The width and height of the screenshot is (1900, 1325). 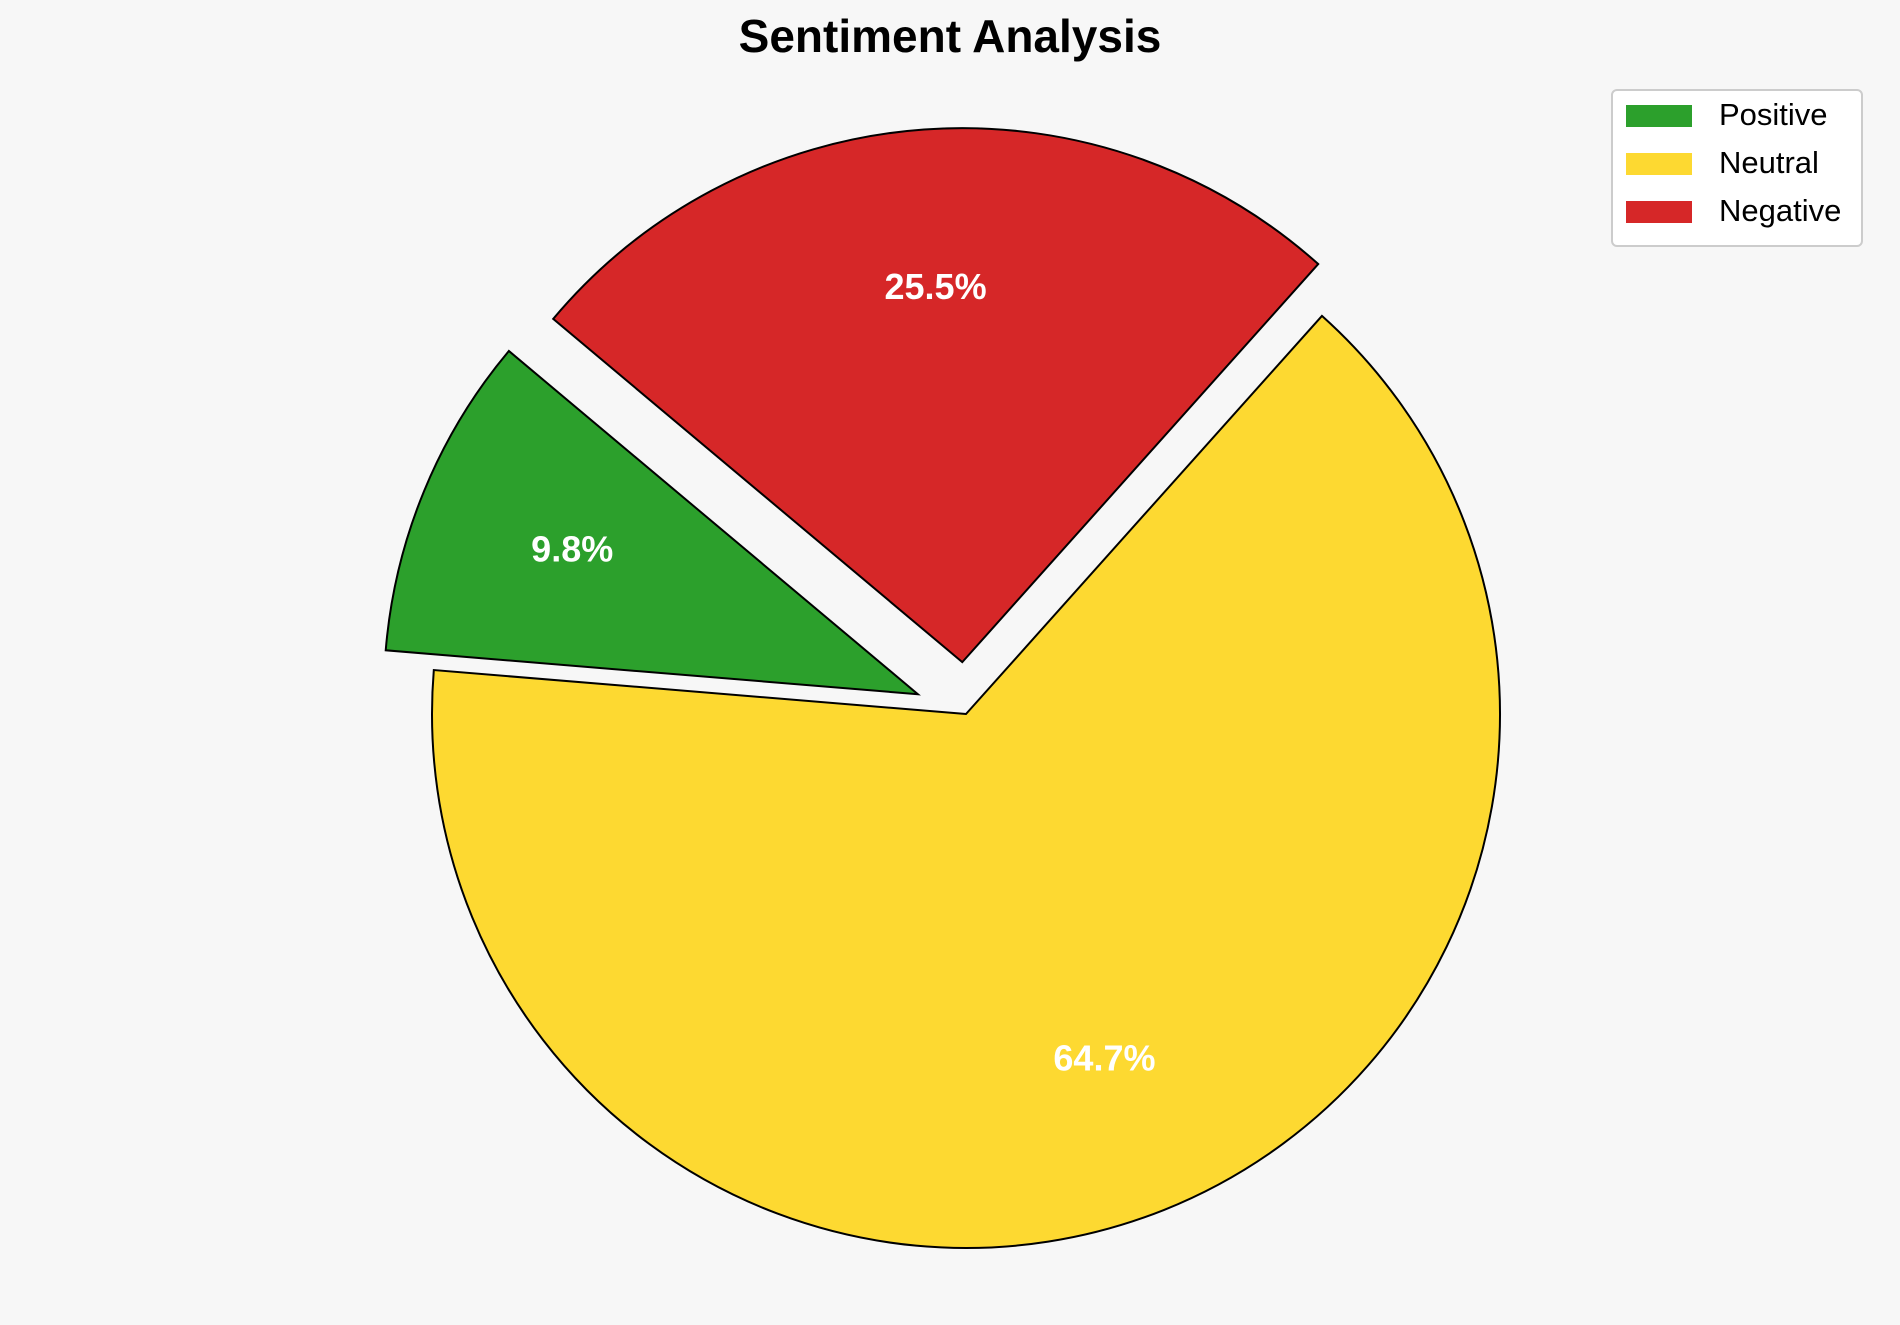 What do you see at coordinates (936, 286) in the screenshot?
I see `slice-label: 25.5%` at bounding box center [936, 286].